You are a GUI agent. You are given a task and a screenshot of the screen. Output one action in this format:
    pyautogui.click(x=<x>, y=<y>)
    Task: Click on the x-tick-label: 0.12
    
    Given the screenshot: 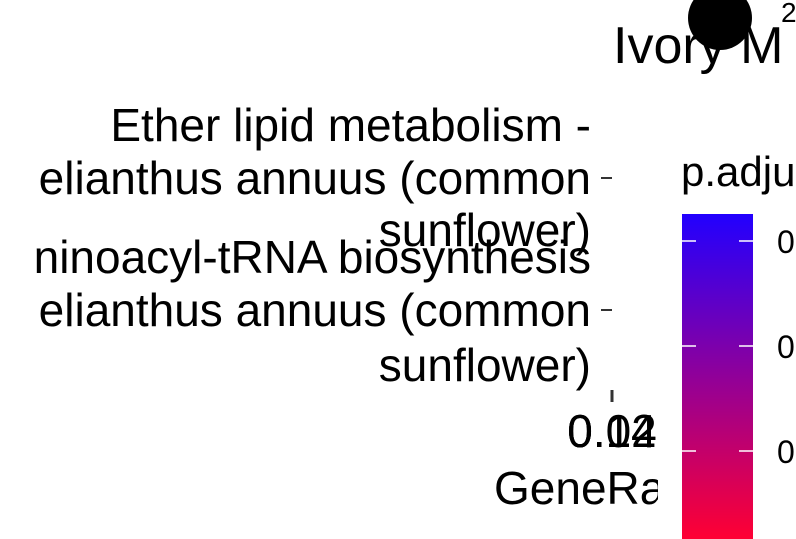 What is the action you would take?
    pyautogui.click(x=612, y=431)
    